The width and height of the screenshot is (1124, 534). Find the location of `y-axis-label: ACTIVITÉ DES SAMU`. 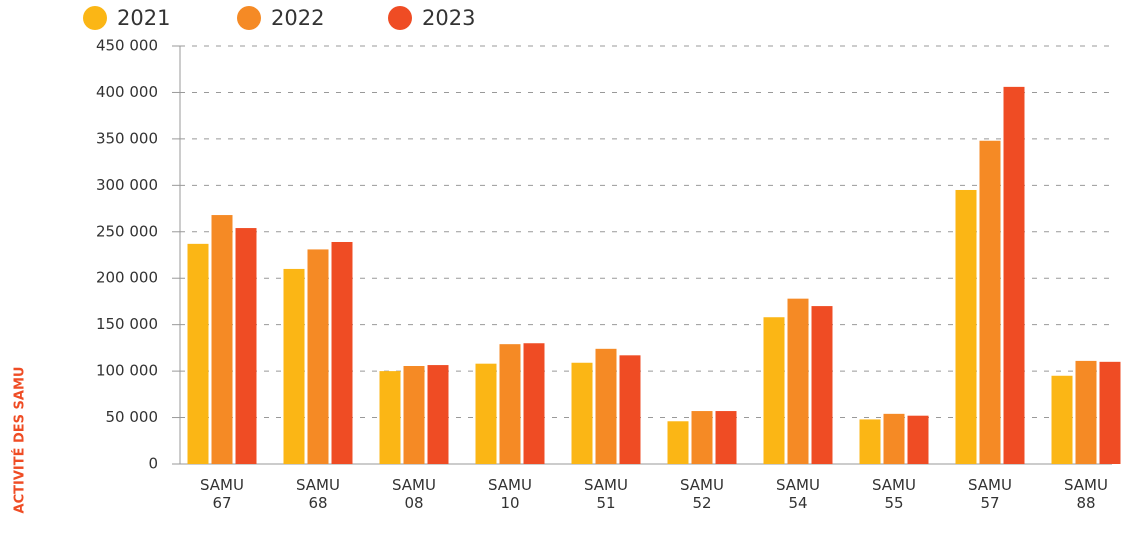

y-axis-label: ACTIVITÉ DES SAMU is located at coordinates (20, 440).